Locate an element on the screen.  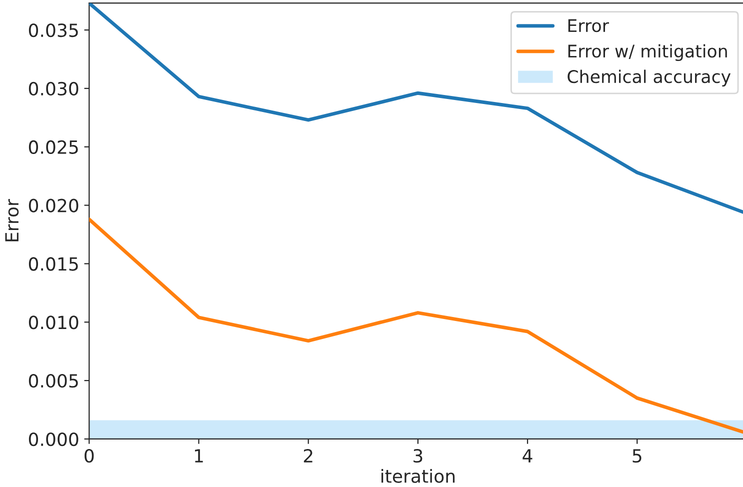
y-tick-label: 0.005 is located at coordinates (53, 381).